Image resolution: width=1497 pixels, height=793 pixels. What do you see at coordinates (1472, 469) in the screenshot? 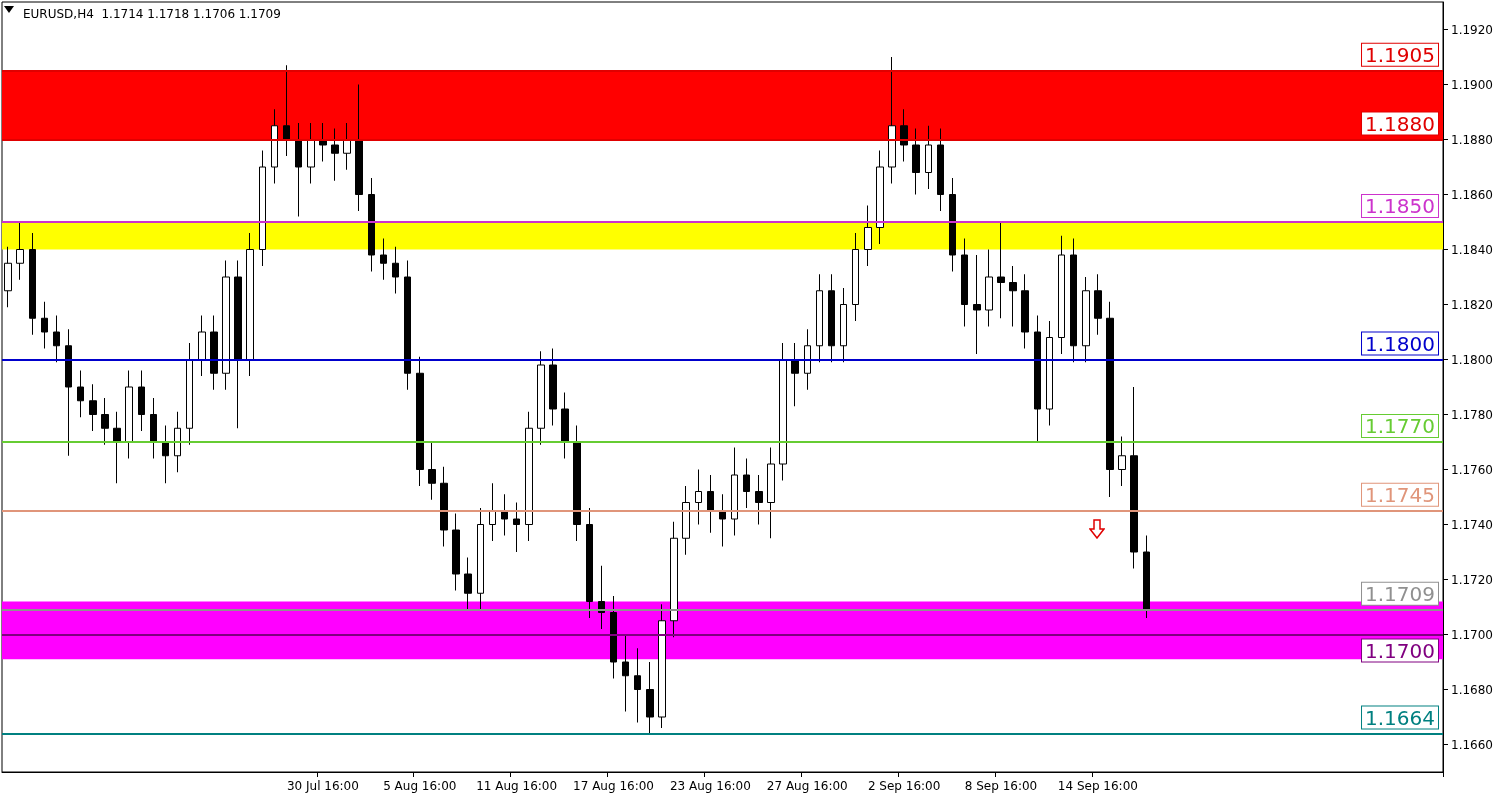
I see `y-tick-label: 1.1760` at bounding box center [1472, 469].